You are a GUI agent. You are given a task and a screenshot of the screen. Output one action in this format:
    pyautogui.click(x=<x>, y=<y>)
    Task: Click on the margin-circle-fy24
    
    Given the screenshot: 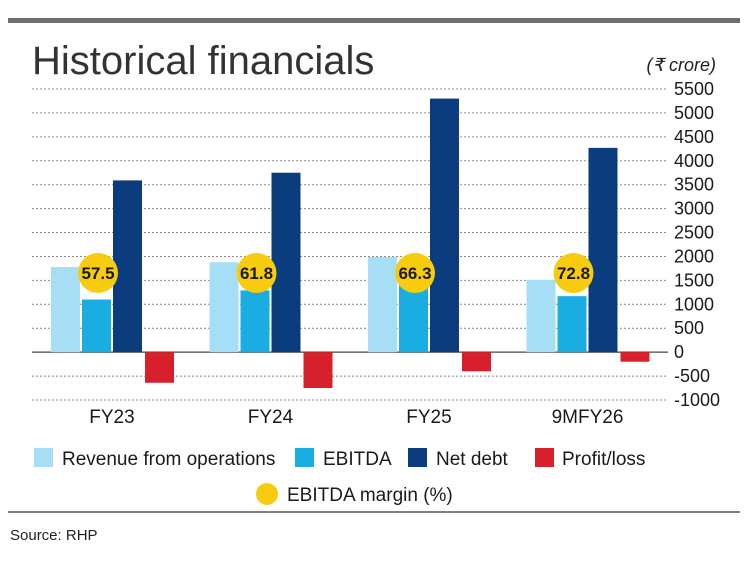 What is the action you would take?
    pyautogui.click(x=256, y=273)
    